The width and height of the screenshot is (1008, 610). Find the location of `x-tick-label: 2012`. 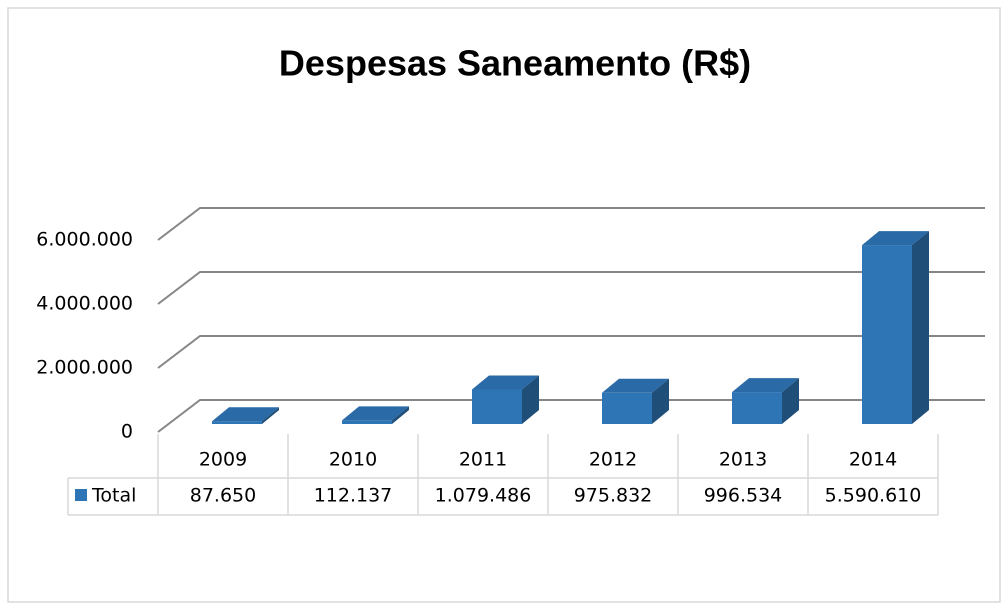

x-tick-label: 2012 is located at coordinates (613, 460).